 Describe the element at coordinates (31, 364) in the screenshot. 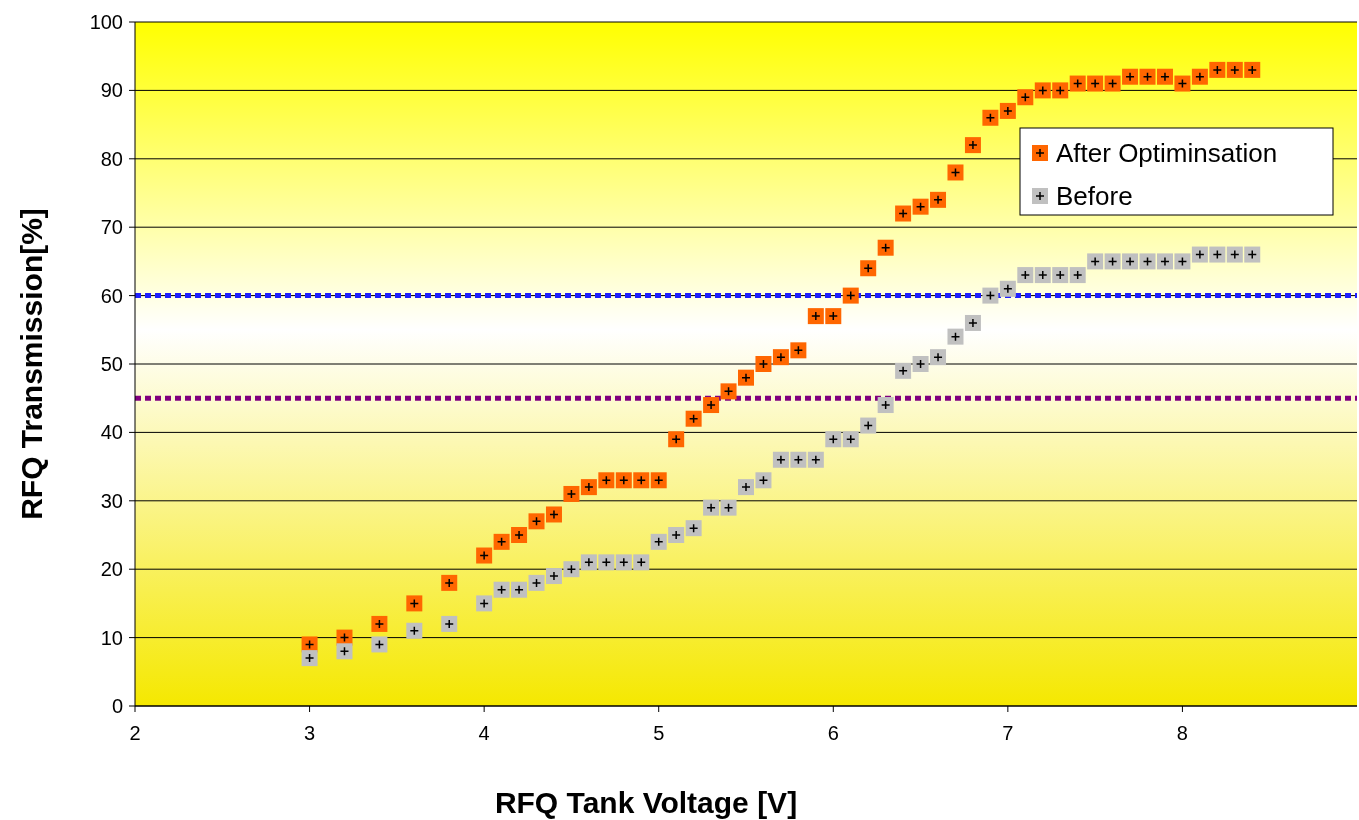

I see `y-axis-title: RFQ Transmission[%]` at that location.